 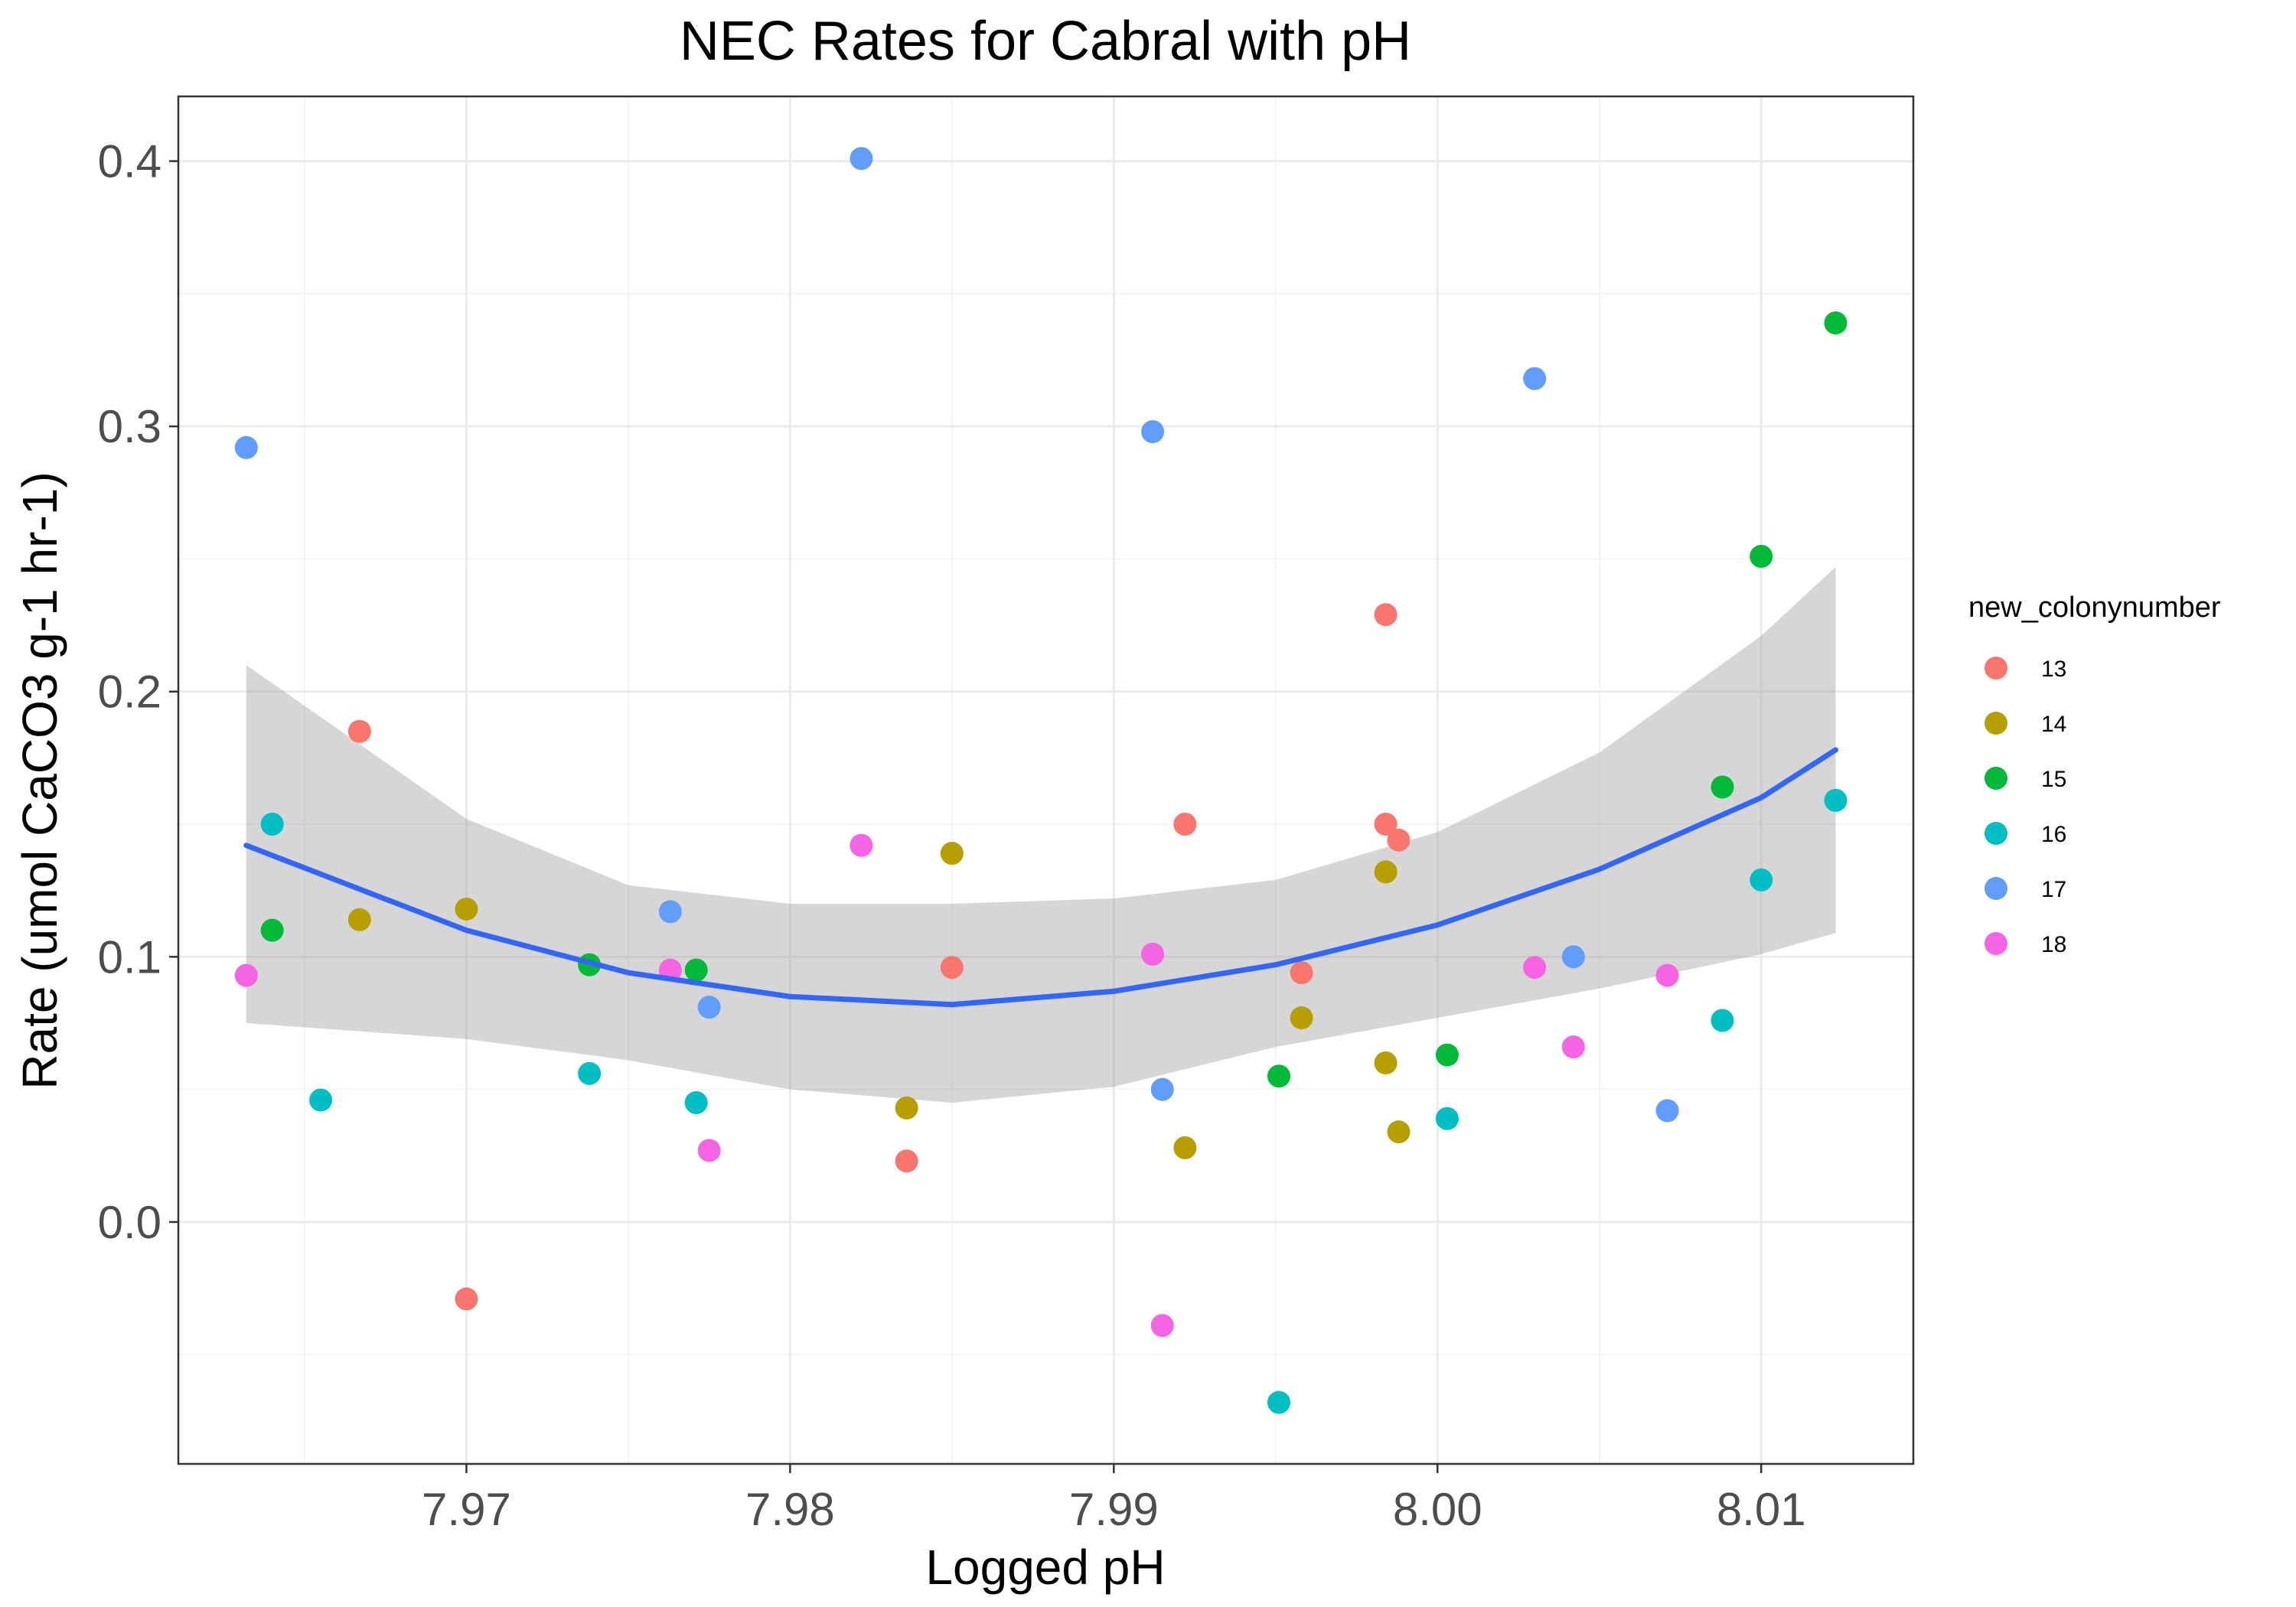 What do you see at coordinates (2053, 779) in the screenshot?
I see `legend-label-15: 15` at bounding box center [2053, 779].